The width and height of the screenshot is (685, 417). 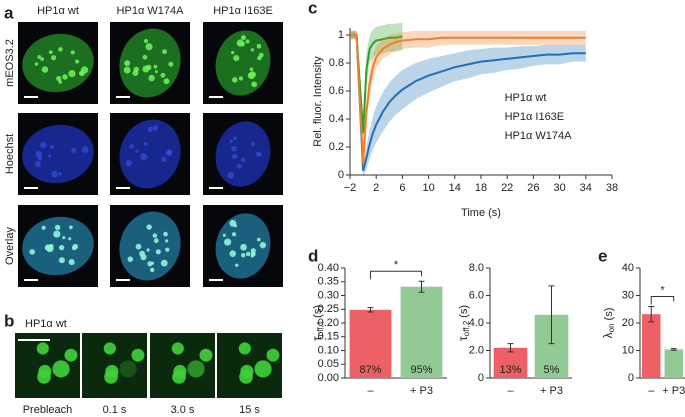 What do you see at coordinates (328, 268) in the screenshot?
I see `y-tick-label: 0.40` at bounding box center [328, 268].